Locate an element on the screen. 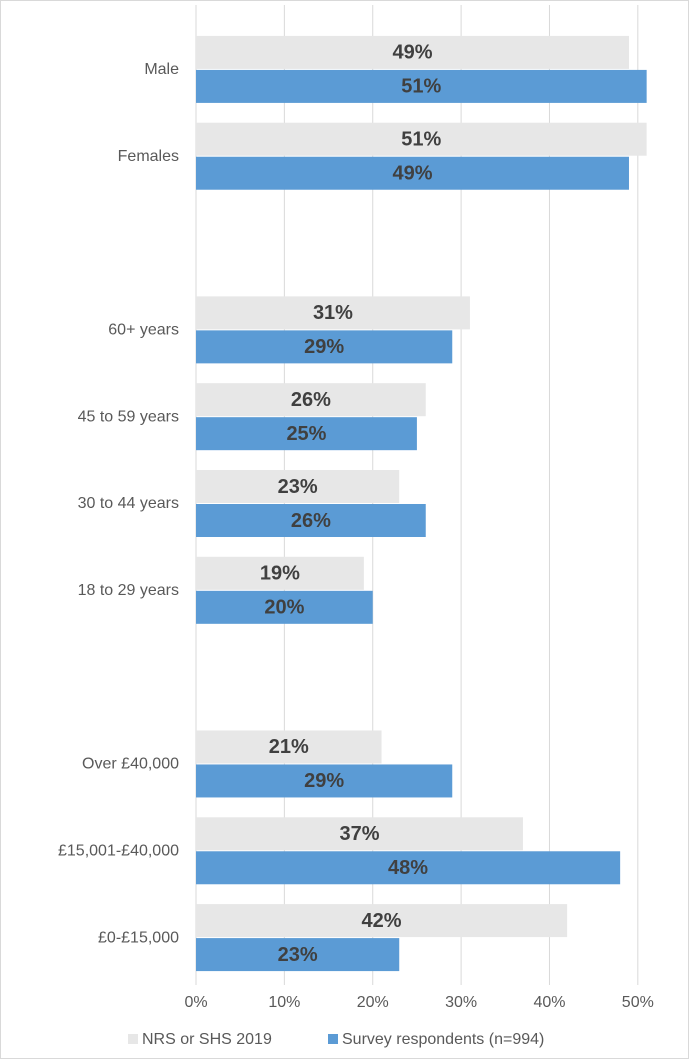 Image resolution: width=692 pixels, height=1060 pixels. x-tick-label: 40% is located at coordinates (549, 1002).